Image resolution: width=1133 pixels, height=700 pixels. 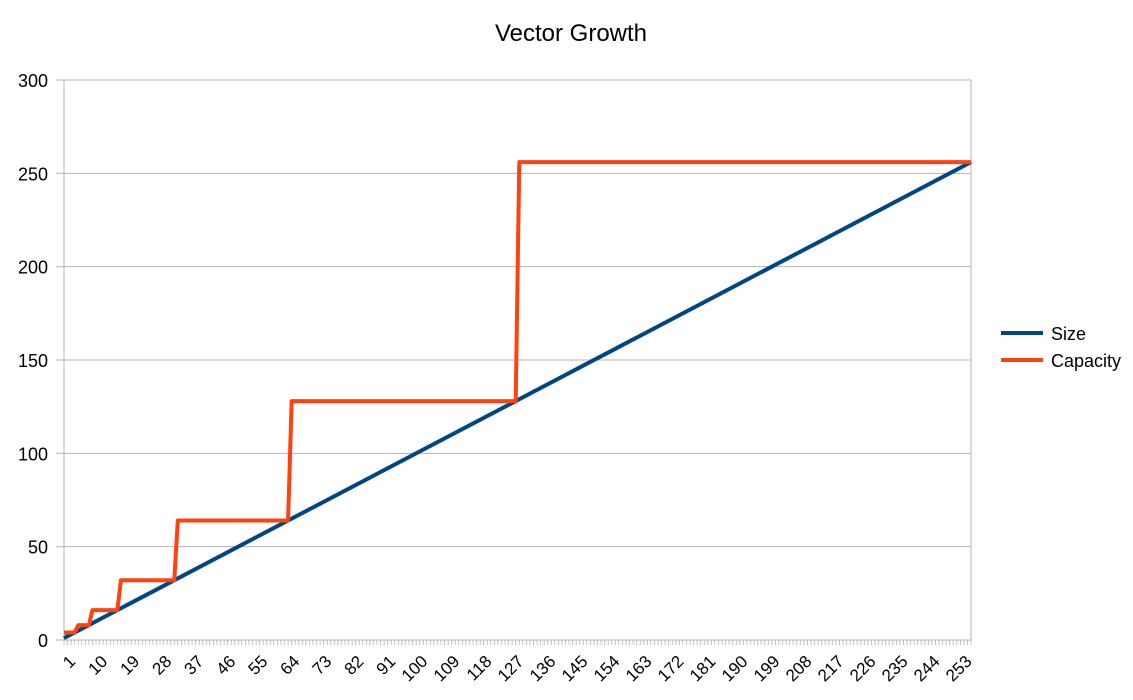 What do you see at coordinates (479, 668) in the screenshot?
I see `x-tick-label: 118` at bounding box center [479, 668].